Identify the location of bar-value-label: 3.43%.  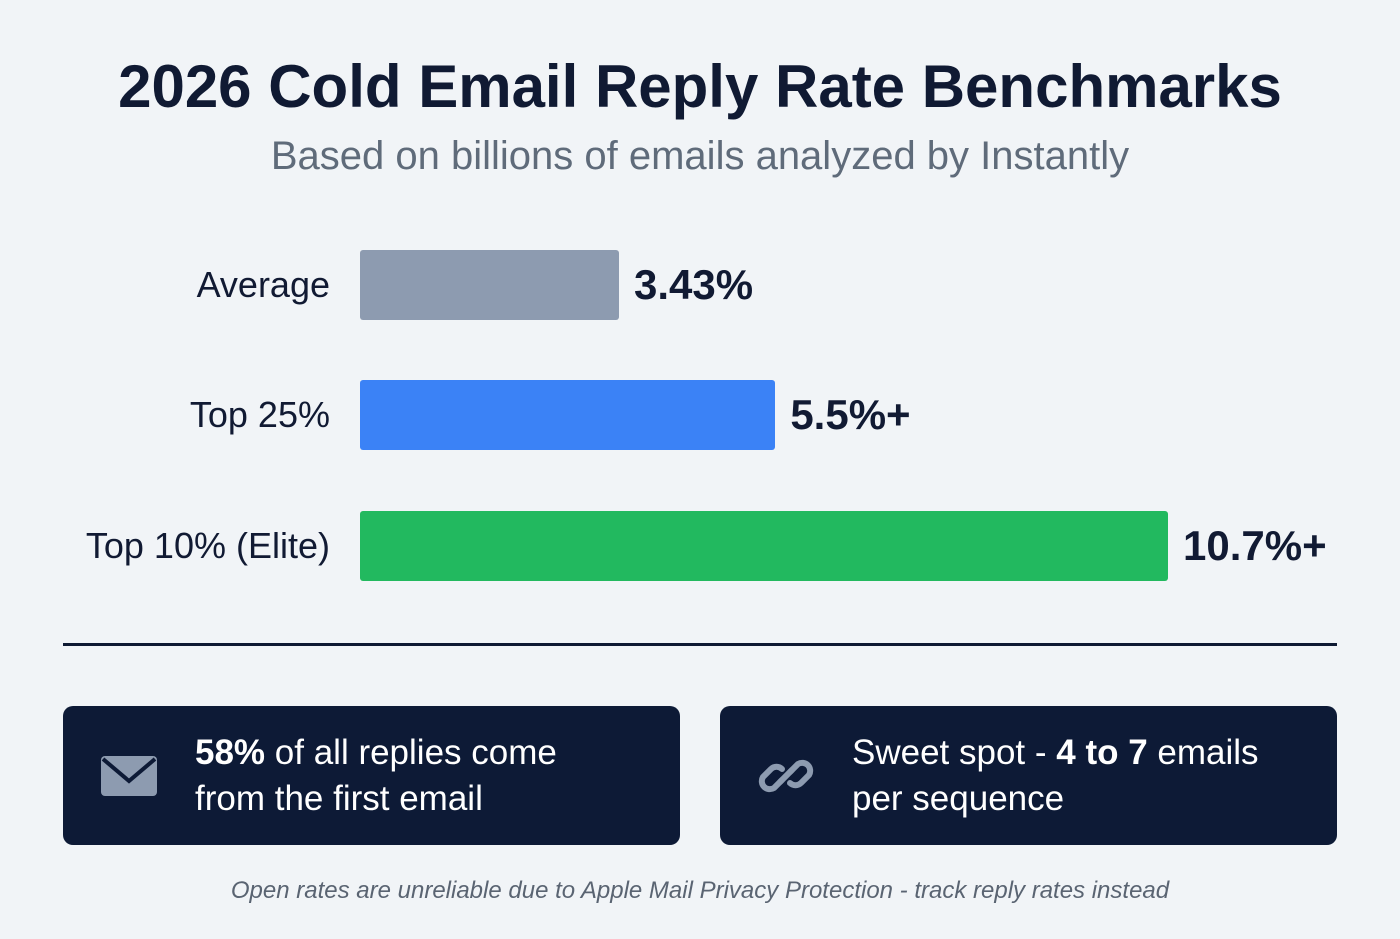
(694, 284).